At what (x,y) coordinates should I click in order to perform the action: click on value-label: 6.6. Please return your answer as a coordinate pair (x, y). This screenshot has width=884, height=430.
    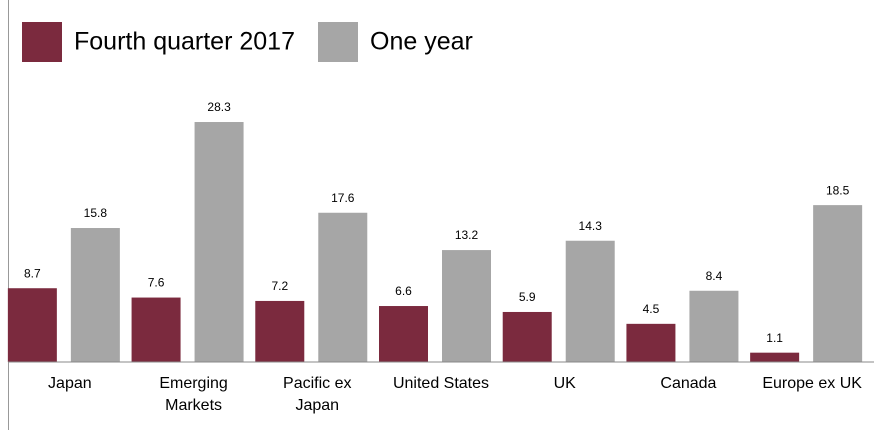
    Looking at the image, I should click on (403, 291).